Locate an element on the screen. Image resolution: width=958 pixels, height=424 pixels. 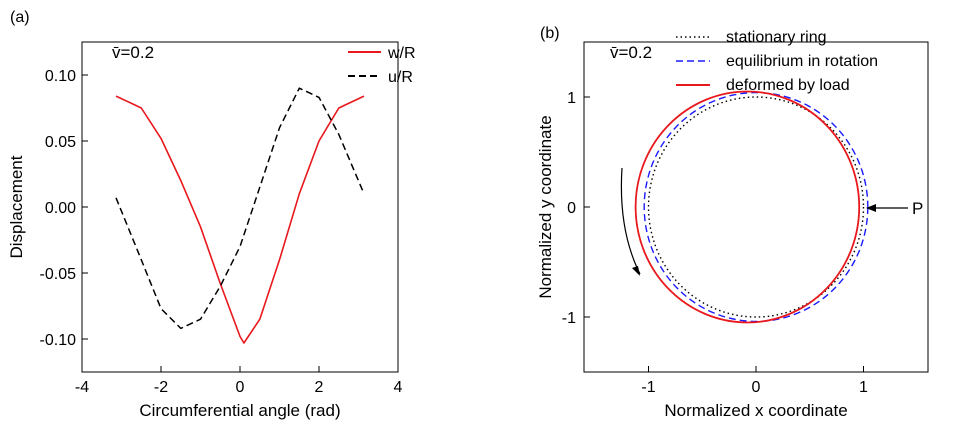
panel-a-y-tick-label: -0.10 is located at coordinates (58, 340).